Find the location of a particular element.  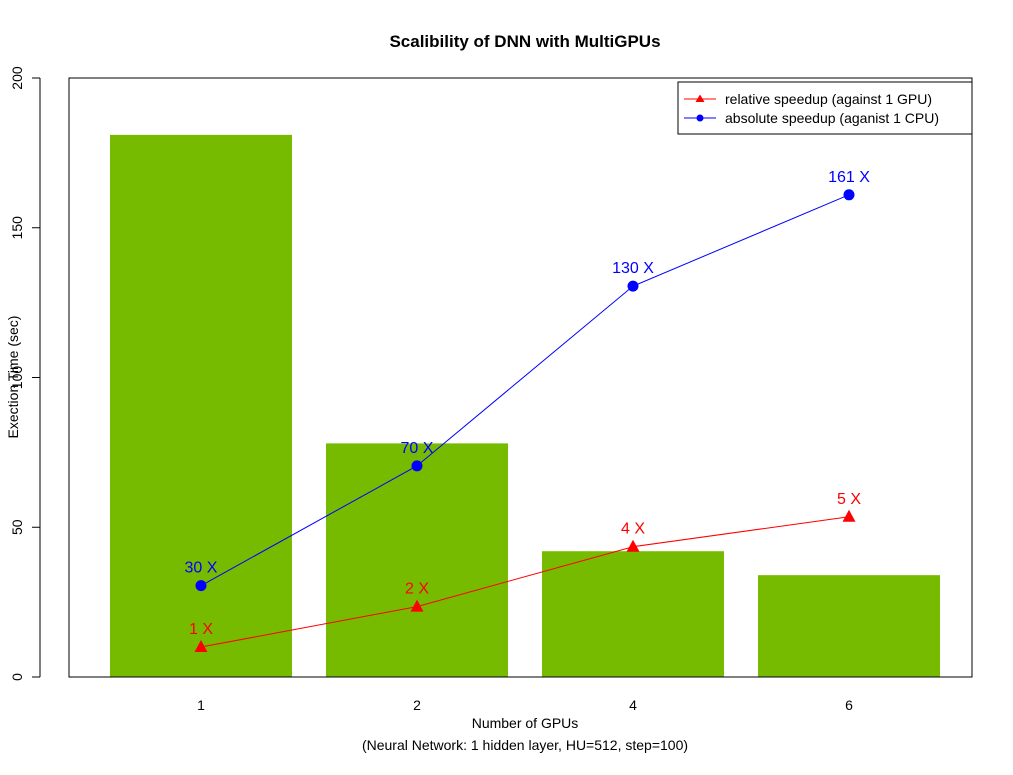

x-tick-label: 1 is located at coordinates (201, 705).